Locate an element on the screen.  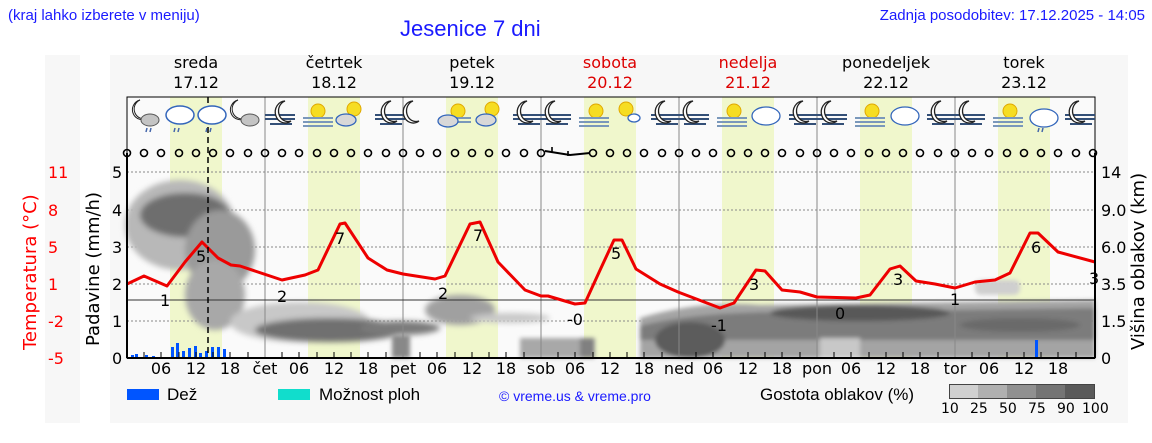
day-label-tue: torek 23.12 is located at coordinates (1024, 72).